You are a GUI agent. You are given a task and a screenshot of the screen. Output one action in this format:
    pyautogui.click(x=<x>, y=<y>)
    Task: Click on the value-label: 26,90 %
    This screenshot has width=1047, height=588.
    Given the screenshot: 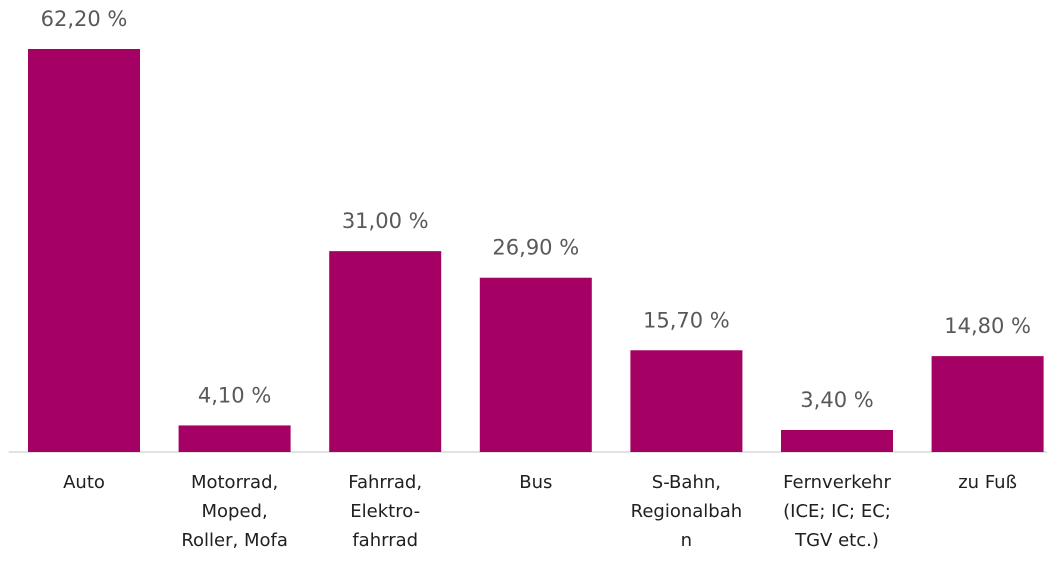 What is the action you would take?
    pyautogui.click(x=535, y=248)
    